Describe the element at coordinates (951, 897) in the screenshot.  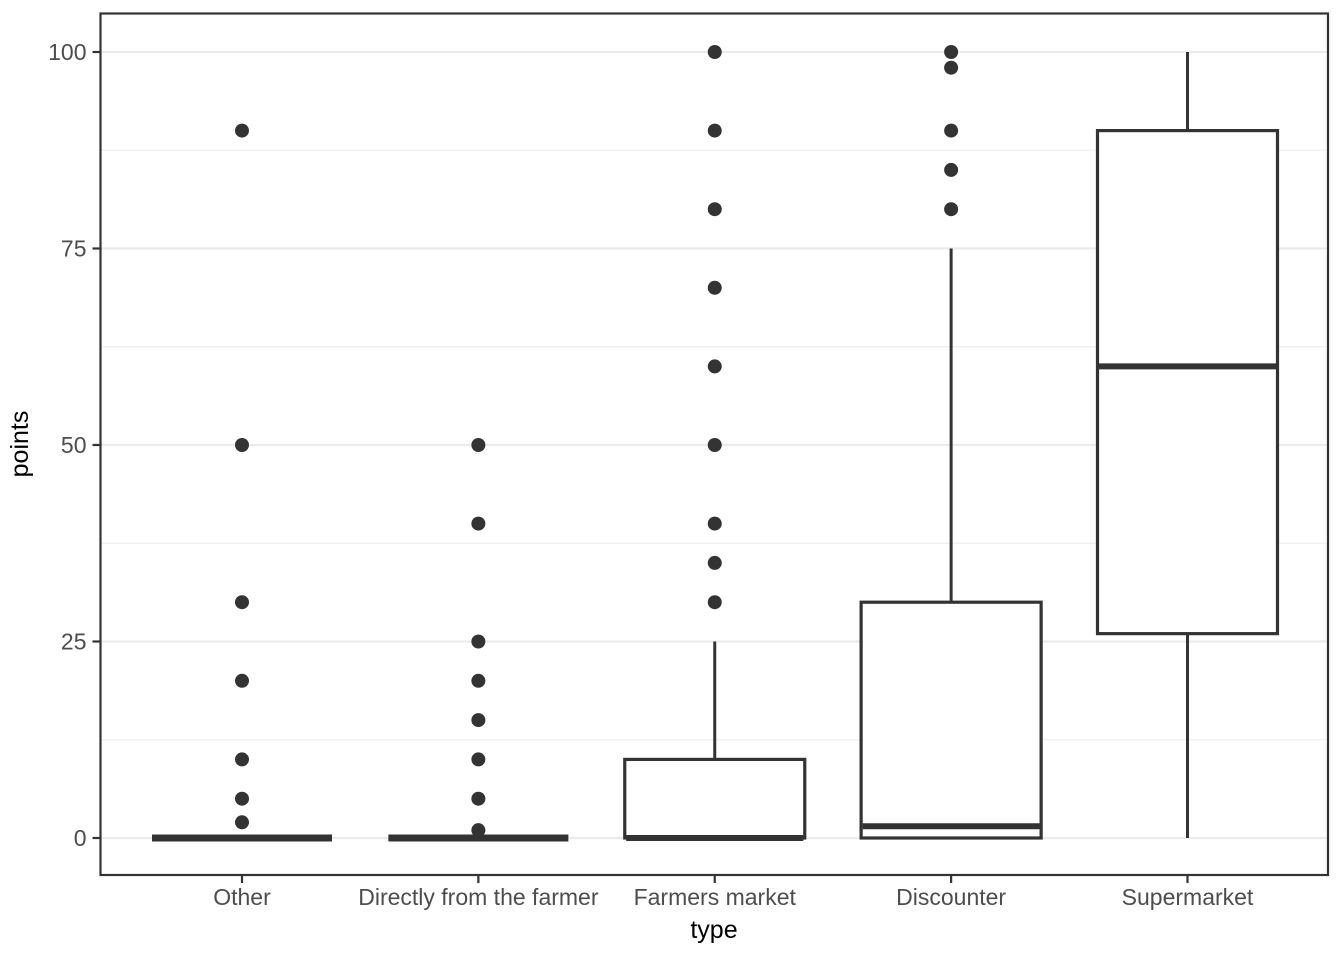
I see `x-tick-label: Discounter` at that location.